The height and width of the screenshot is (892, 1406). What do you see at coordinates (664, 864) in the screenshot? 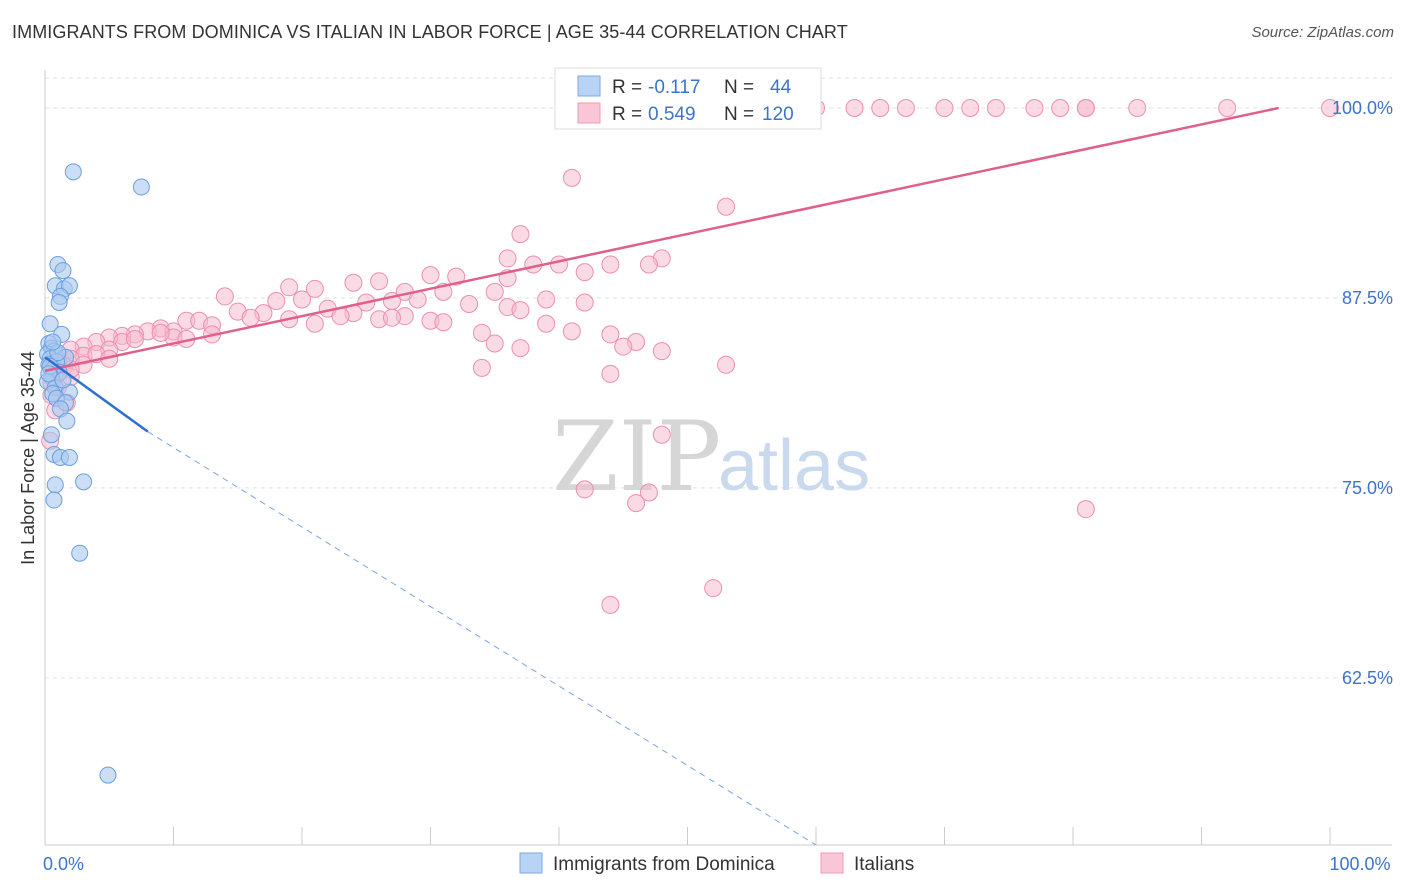
I see `bottom-legend-label-dominica: Immigrants from Dominica` at bounding box center [664, 864].